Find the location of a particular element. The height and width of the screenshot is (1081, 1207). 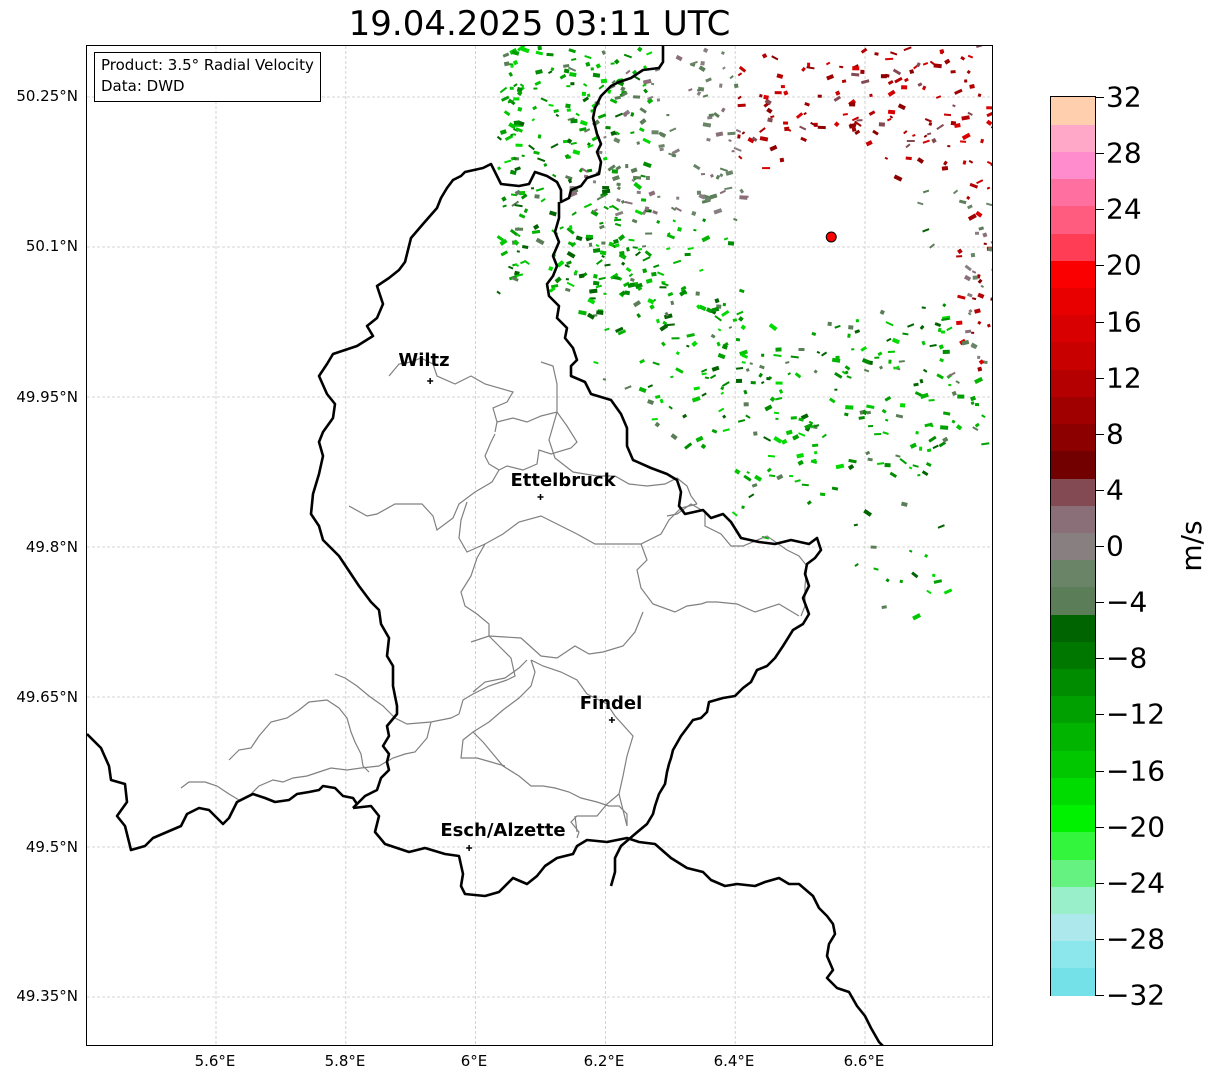

colorbar-tick-label: 0 is located at coordinates (1115, 546).